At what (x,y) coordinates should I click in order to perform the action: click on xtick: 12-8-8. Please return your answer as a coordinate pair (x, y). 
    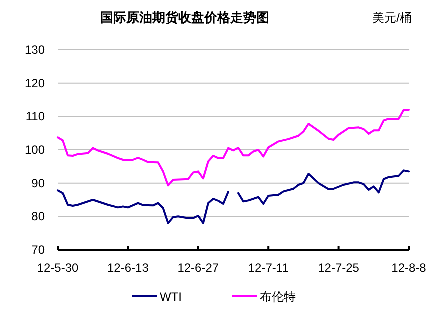
    Looking at the image, I should click on (409, 268).